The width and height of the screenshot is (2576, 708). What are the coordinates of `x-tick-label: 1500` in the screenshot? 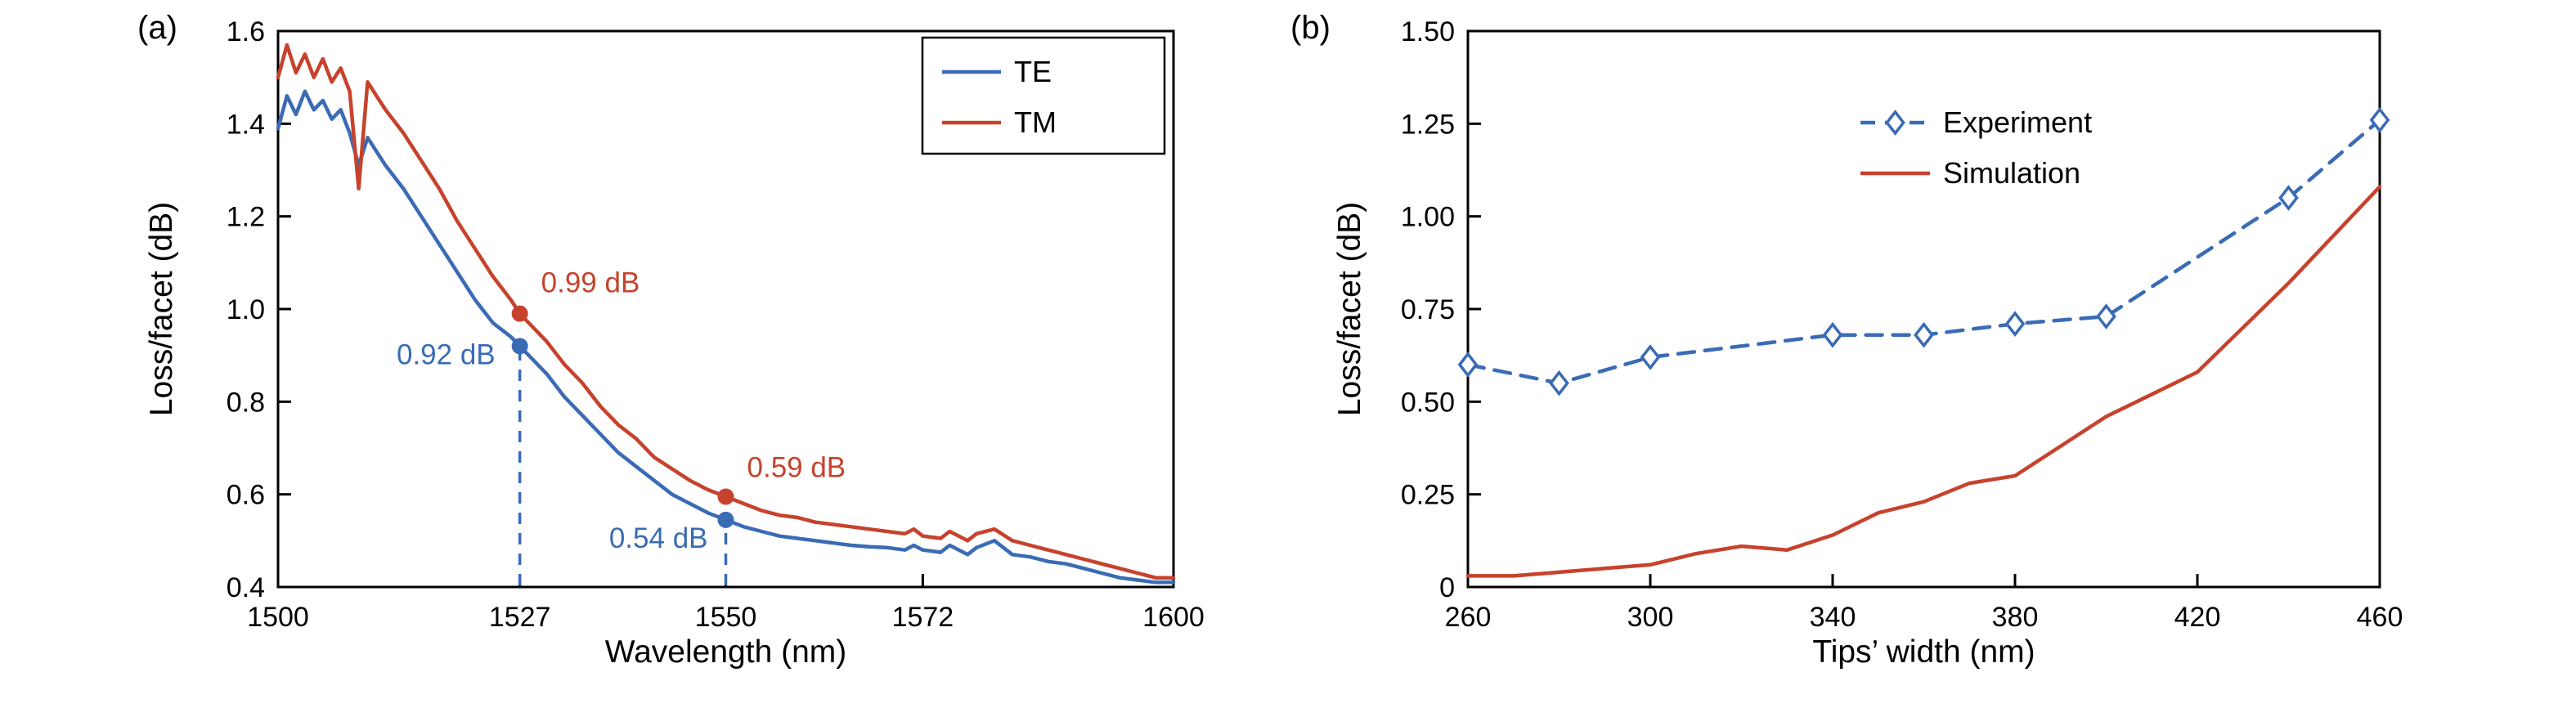 It's located at (278, 617).